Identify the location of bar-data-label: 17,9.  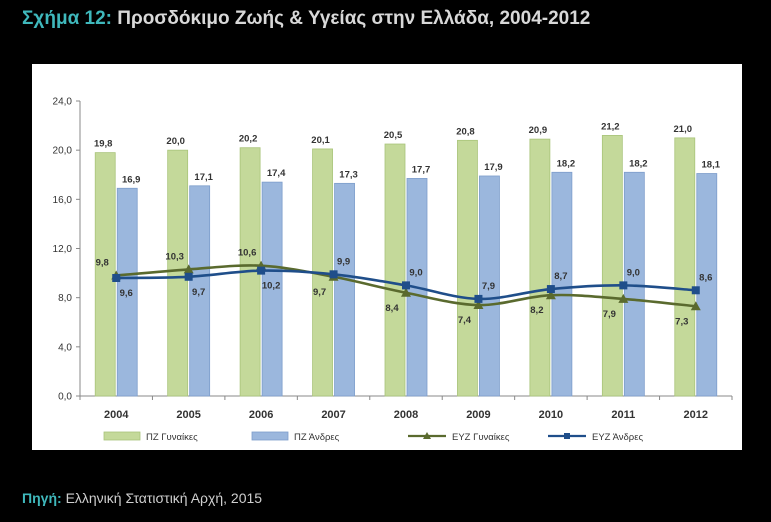
(493, 167).